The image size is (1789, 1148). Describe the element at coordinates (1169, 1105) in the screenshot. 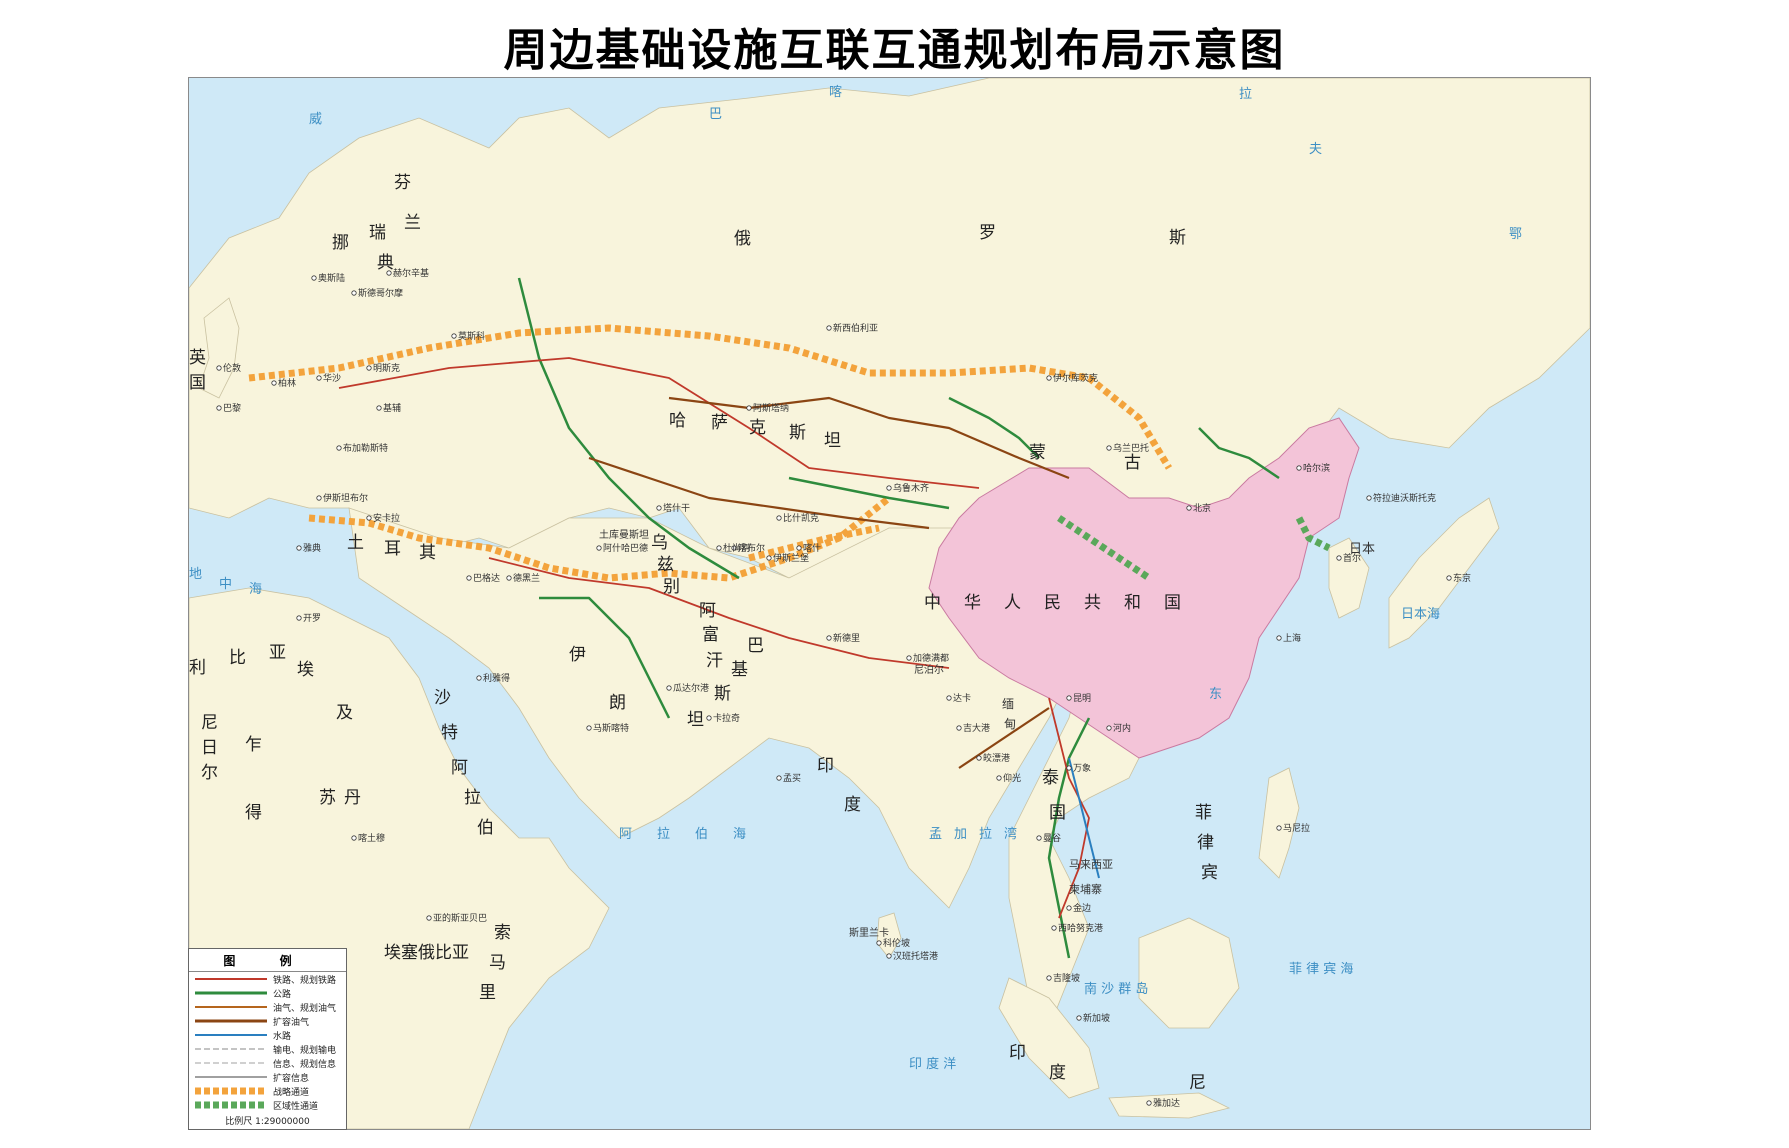

I see `land-java` at that location.